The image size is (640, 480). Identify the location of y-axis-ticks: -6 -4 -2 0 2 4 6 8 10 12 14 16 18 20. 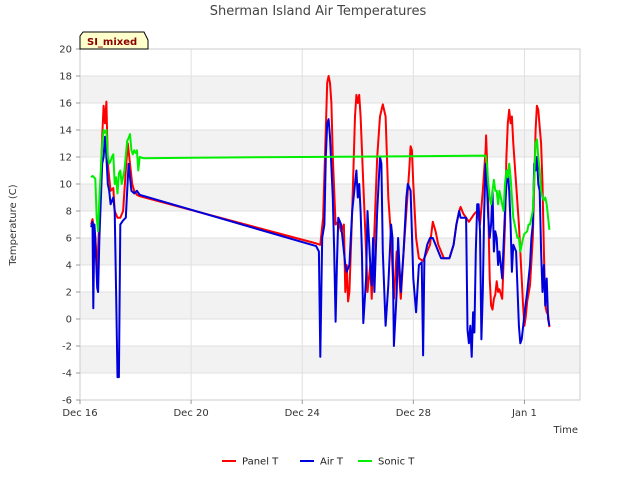
(69, 226).